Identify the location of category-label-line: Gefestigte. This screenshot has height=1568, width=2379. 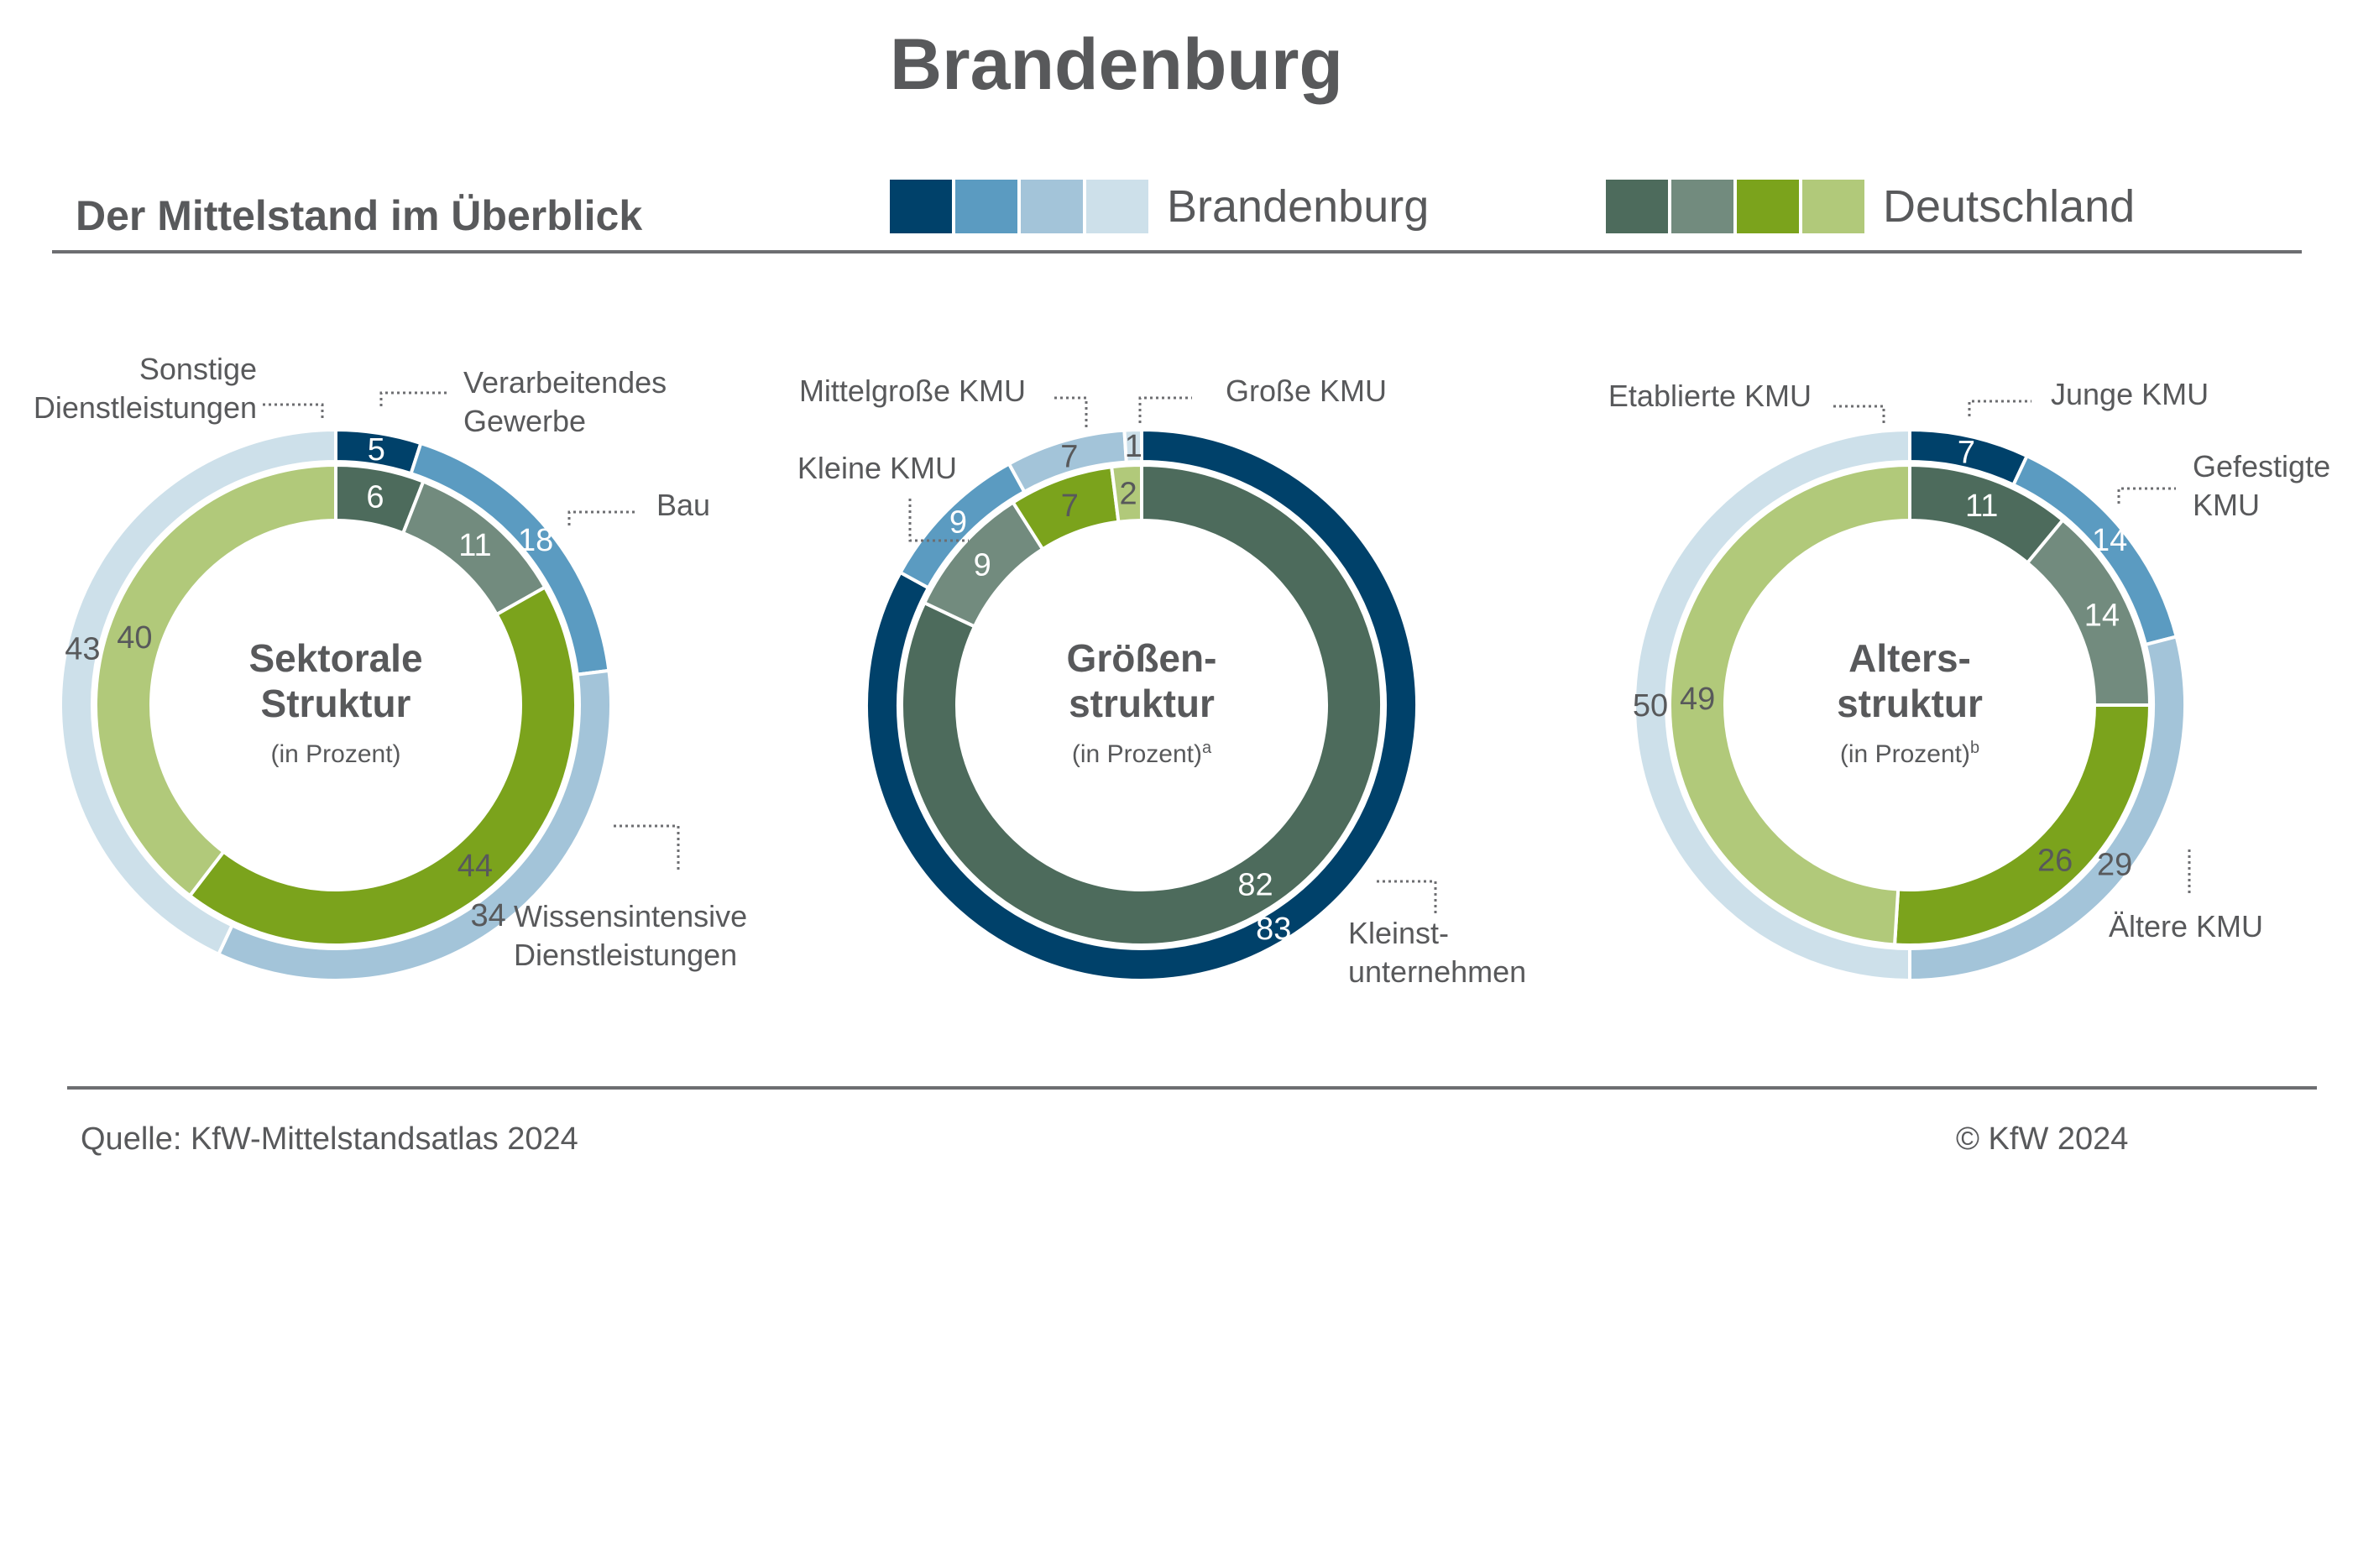
(2261, 466).